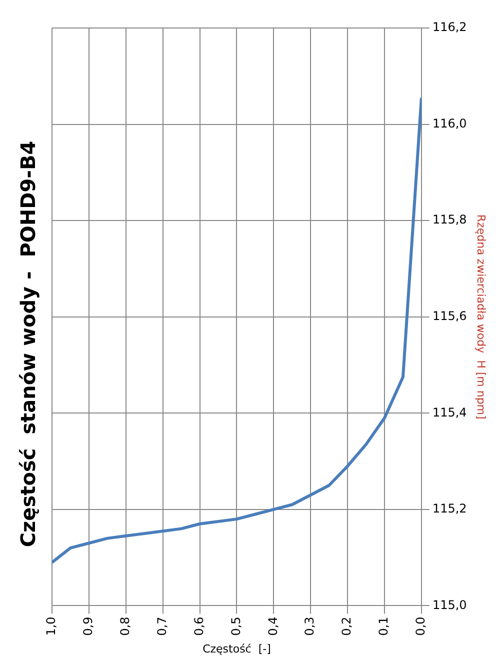 This screenshot has width=503, height=672. Describe the element at coordinates (449, 219) in the screenshot. I see `y-tick-label: 115,8` at that location.